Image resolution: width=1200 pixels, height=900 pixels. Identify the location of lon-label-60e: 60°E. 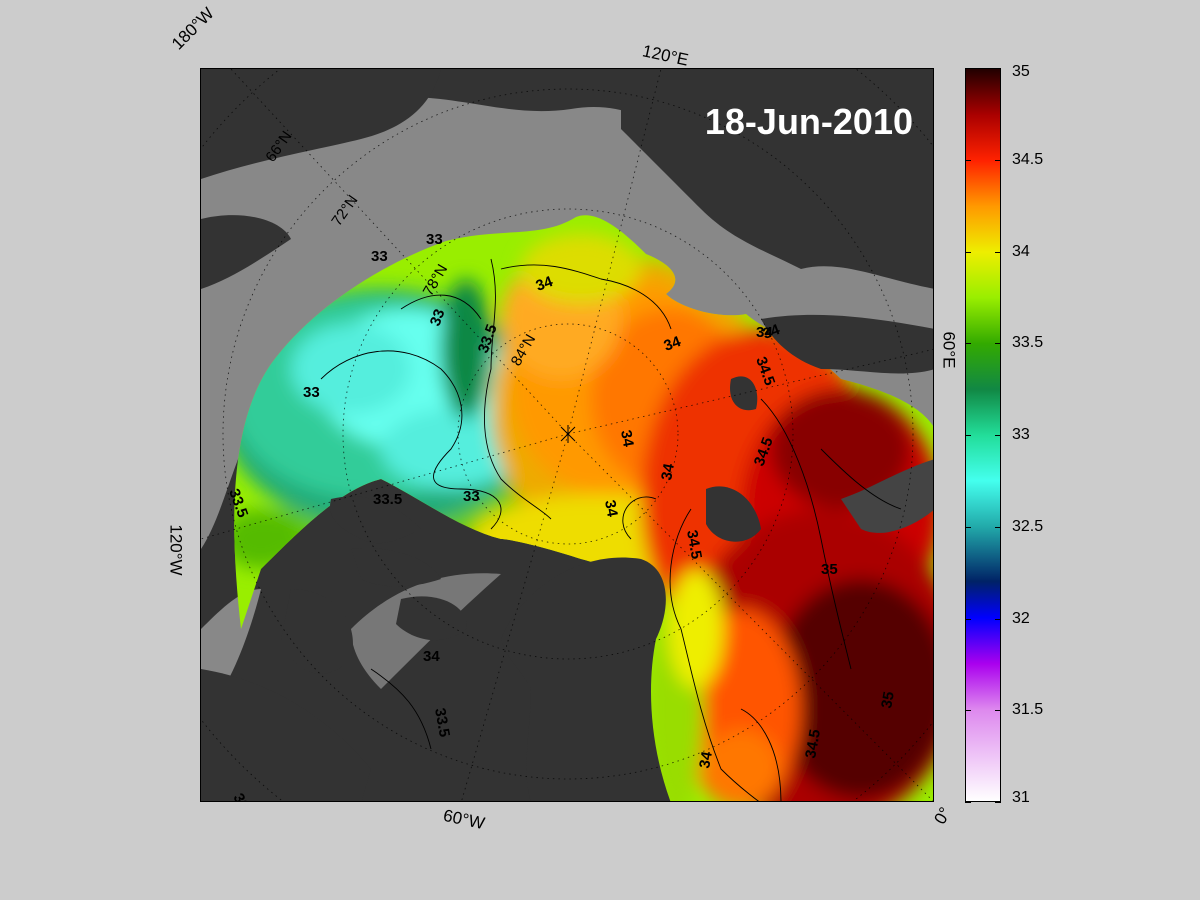
(949, 350).